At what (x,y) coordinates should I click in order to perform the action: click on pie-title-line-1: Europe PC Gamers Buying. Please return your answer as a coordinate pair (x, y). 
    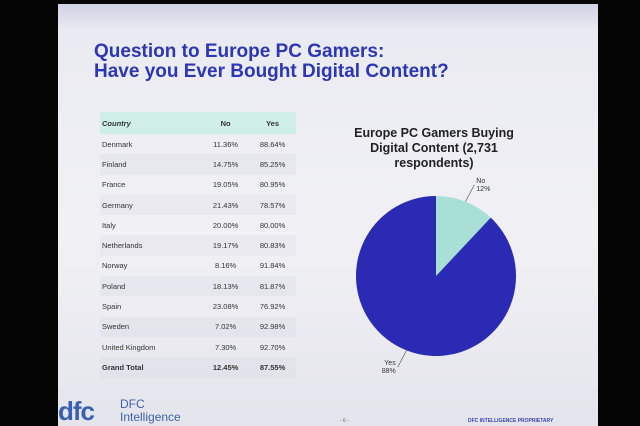
    Looking at the image, I should click on (434, 133).